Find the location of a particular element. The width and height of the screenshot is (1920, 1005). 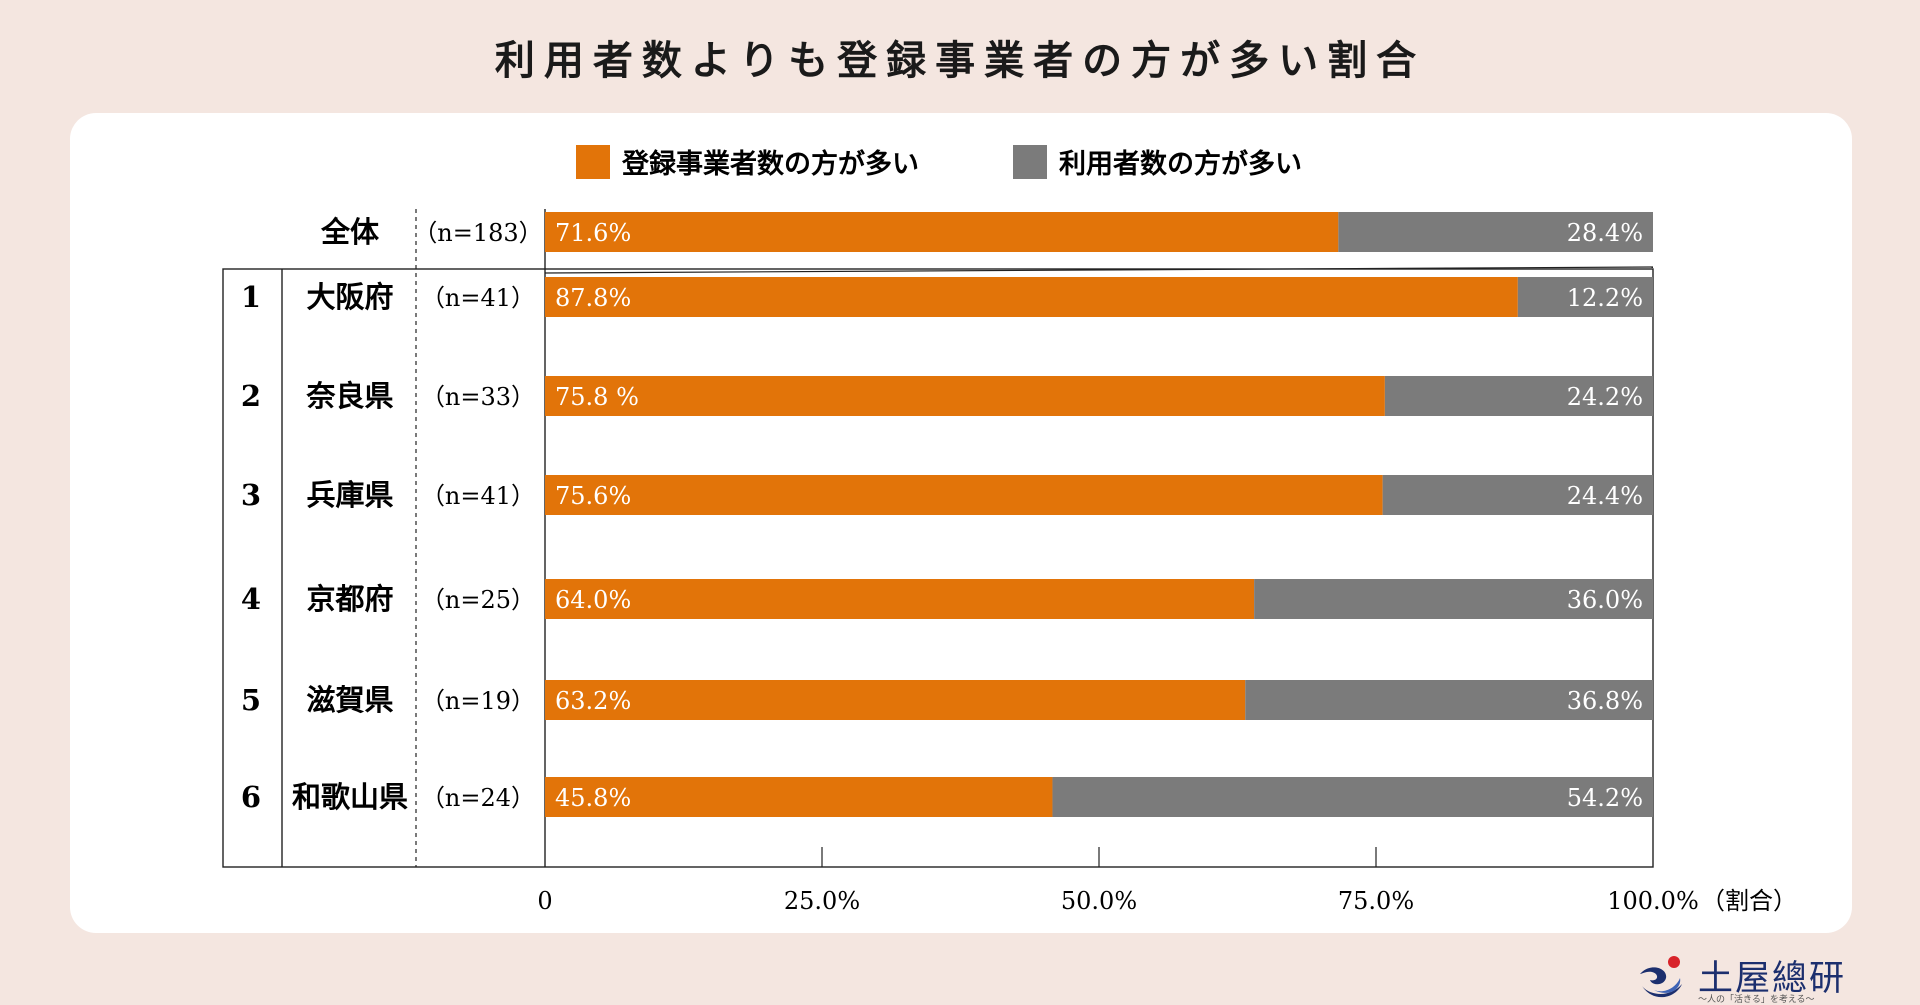

prefecture-name: 京都府 is located at coordinates (349, 599).